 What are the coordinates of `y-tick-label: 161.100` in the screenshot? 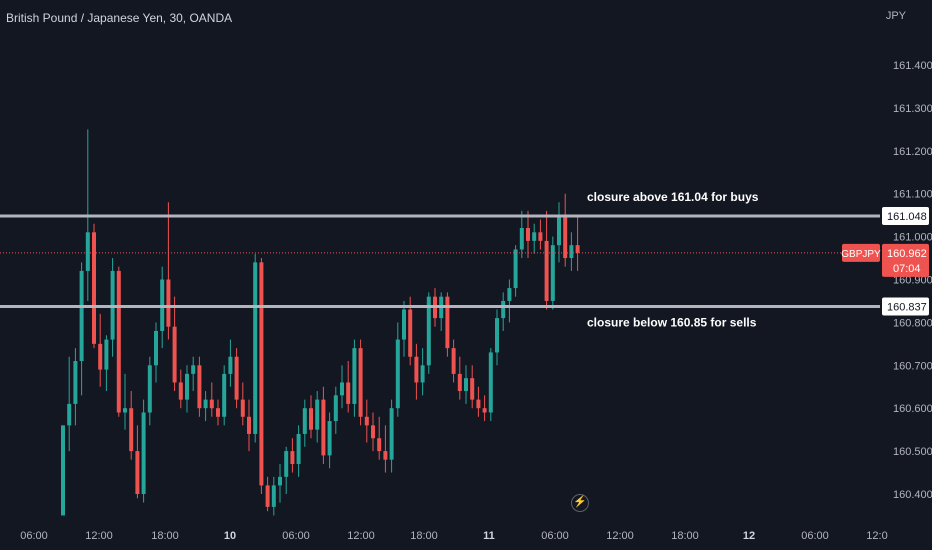 It's located at (912, 195).